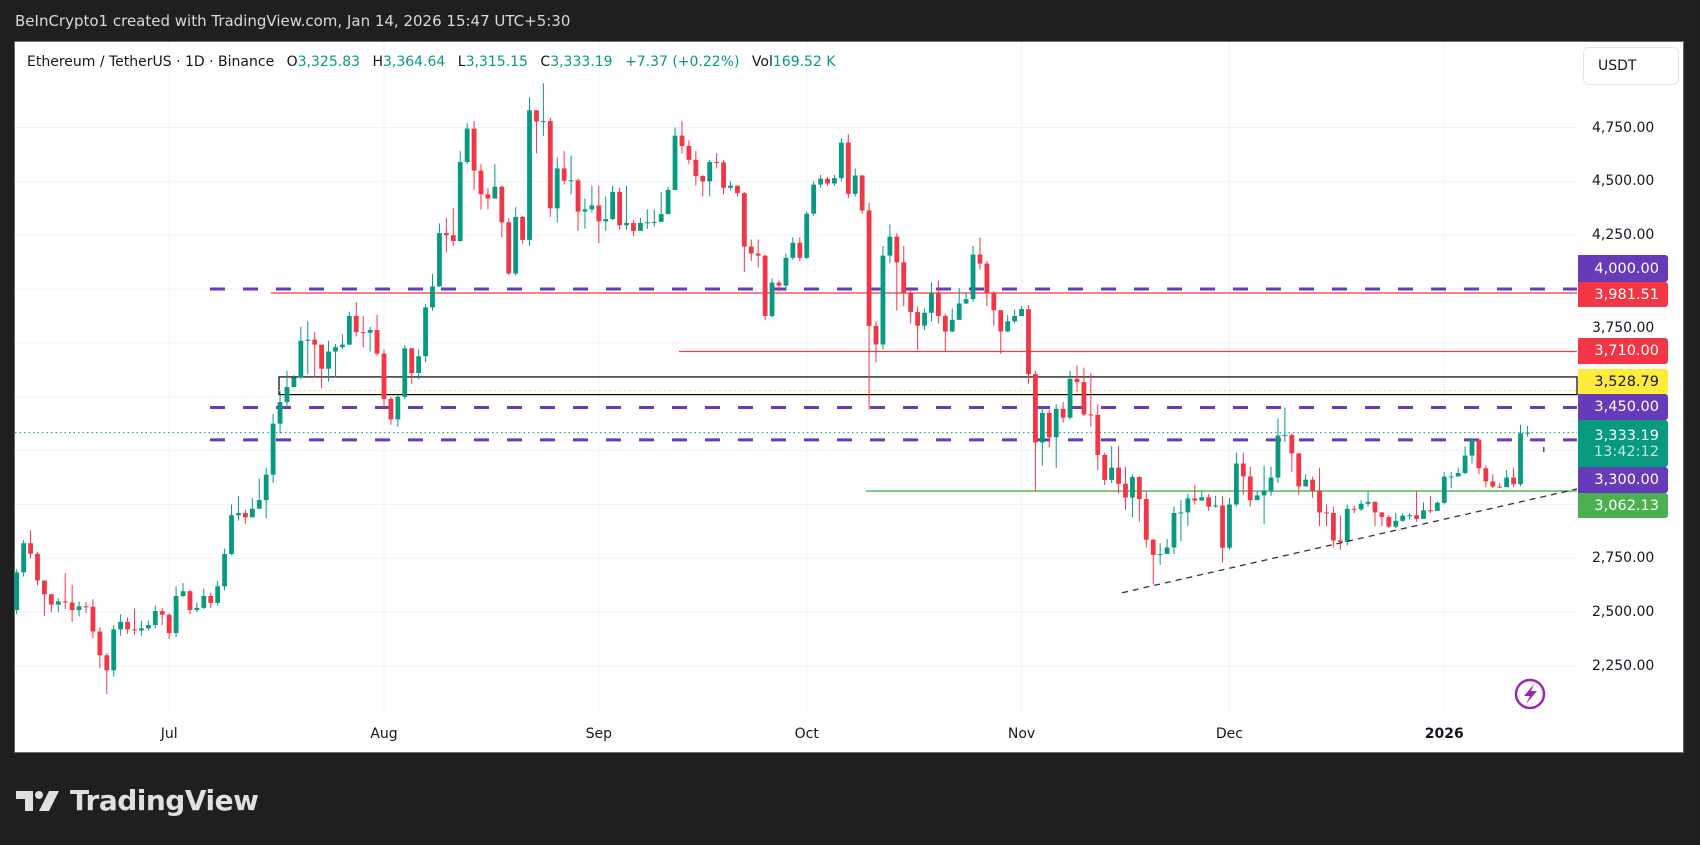 This screenshot has width=1700, height=845. Describe the element at coordinates (1631, 66) in the screenshot. I see `currency-button: USDT` at that location.